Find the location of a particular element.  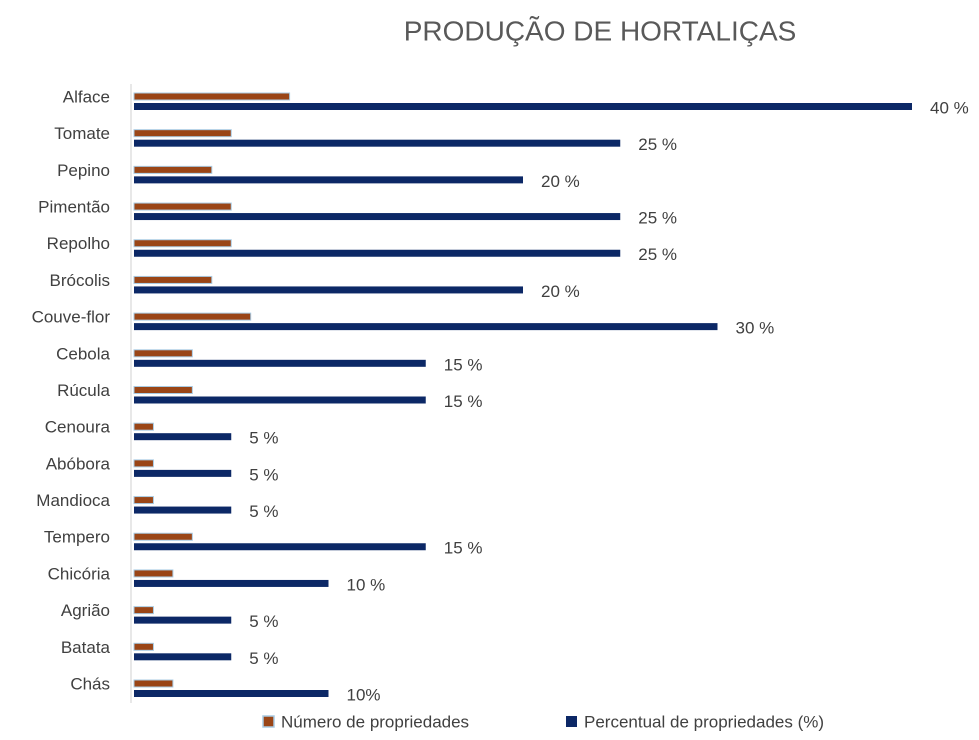

category-label: Alface is located at coordinates (86, 96).